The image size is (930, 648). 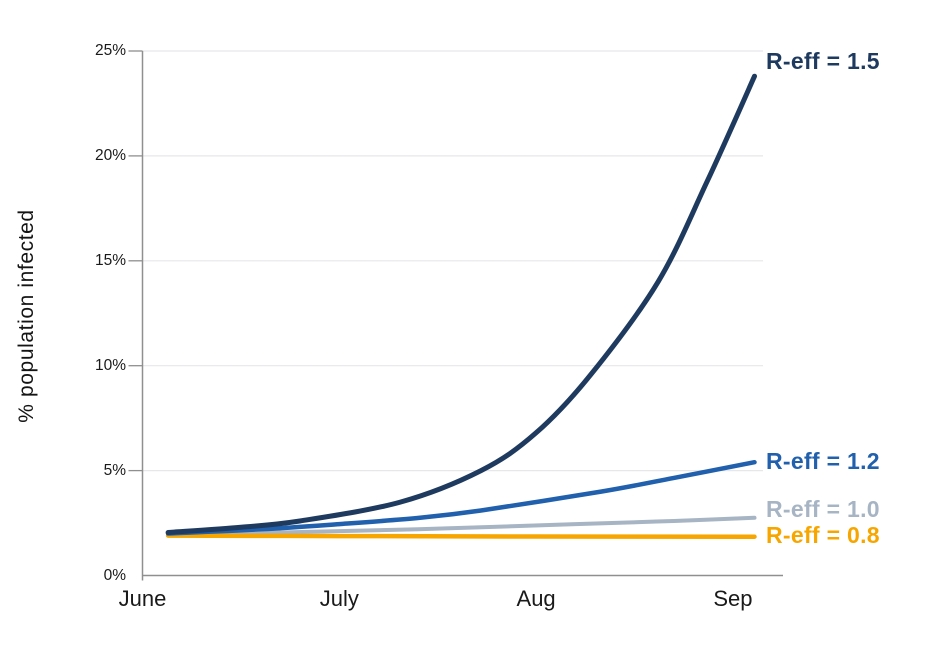 I want to click on series-label-reff-1.5: R-eff = 1.5, so click(x=823, y=61).